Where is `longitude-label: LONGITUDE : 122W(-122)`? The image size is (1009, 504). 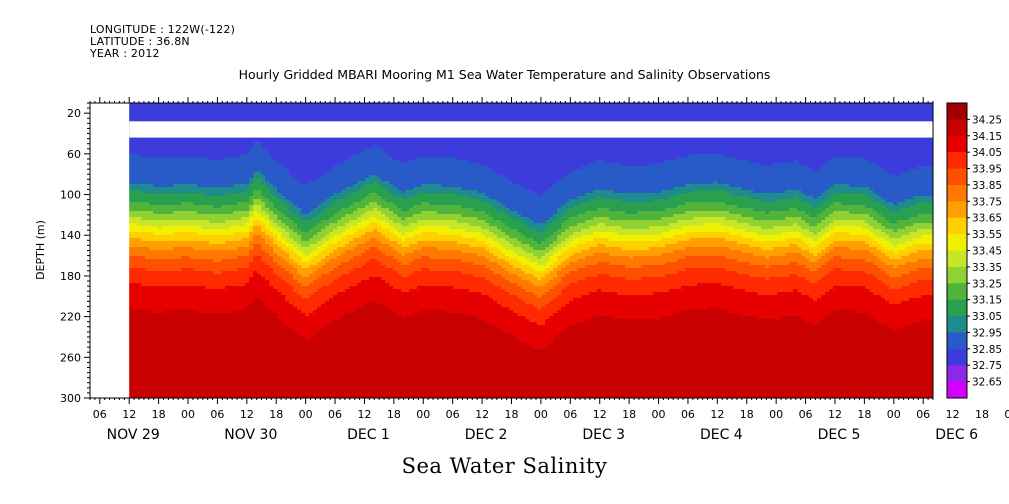 longitude-label: LONGITUDE : 122W(-122) is located at coordinates (162, 30).